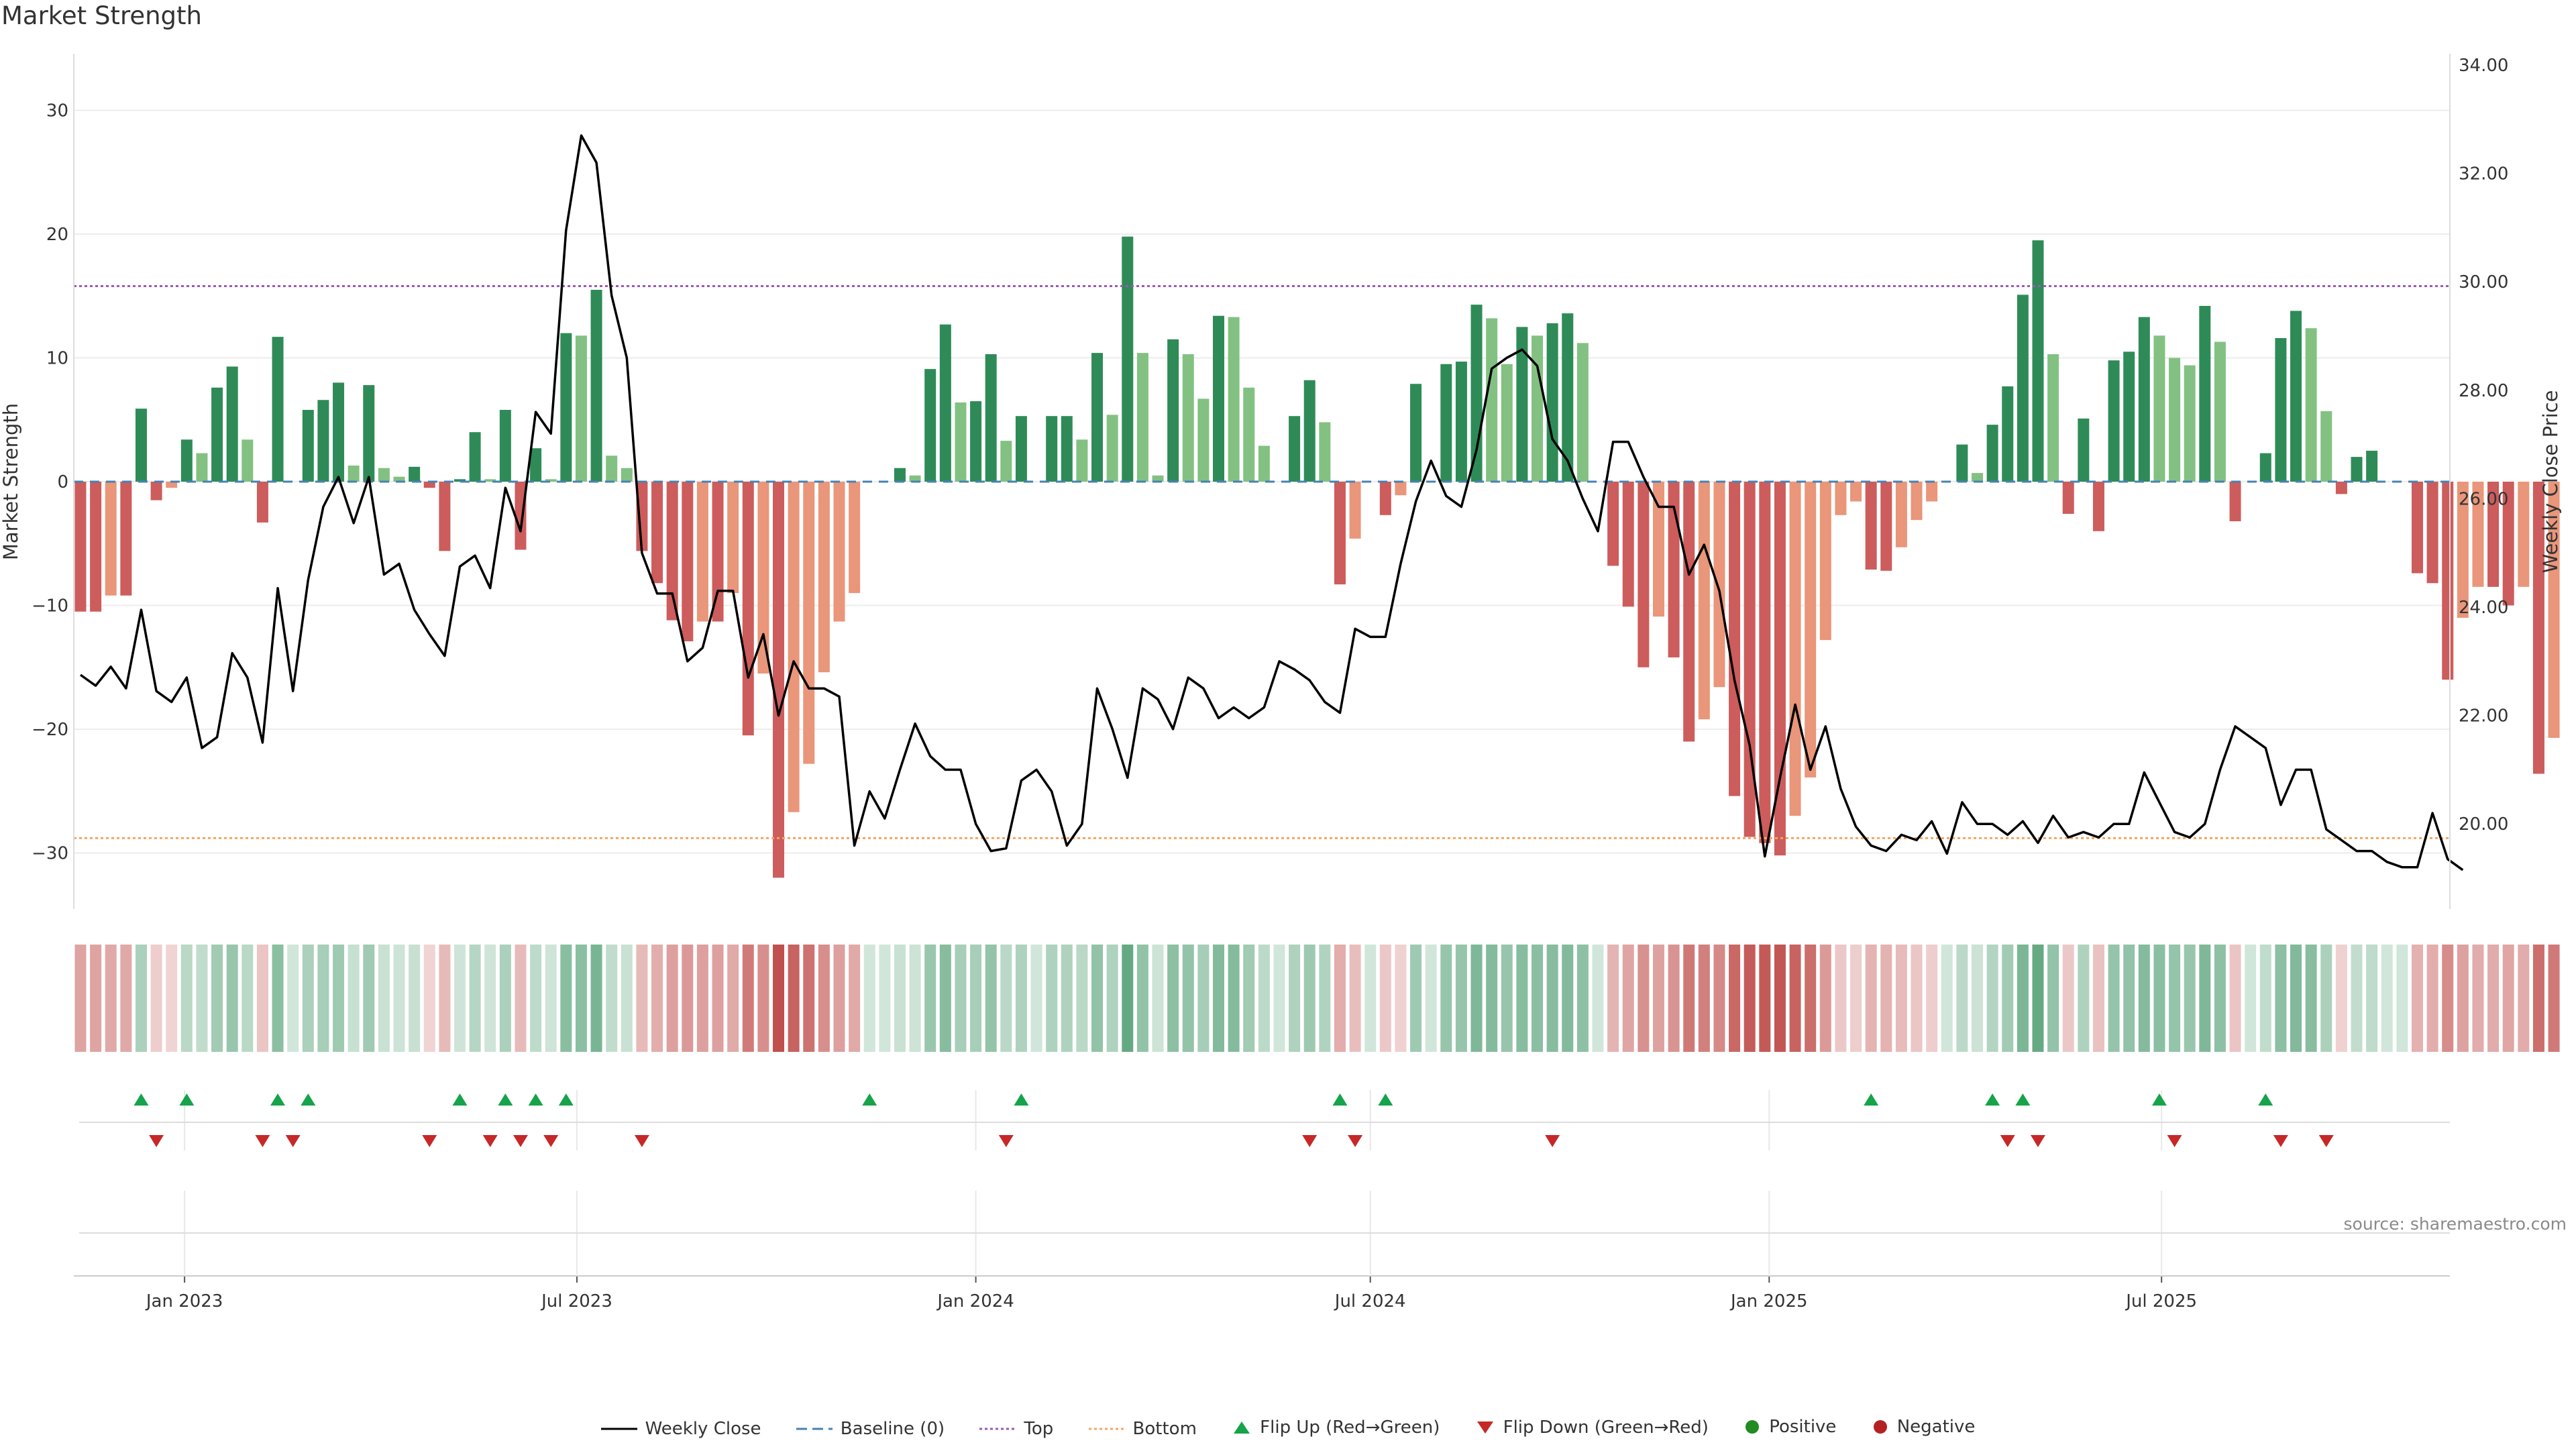 The width and height of the screenshot is (2576, 1449). Describe the element at coordinates (2483, 391) in the screenshot. I see `y2-tick-label: 28.00` at that location.